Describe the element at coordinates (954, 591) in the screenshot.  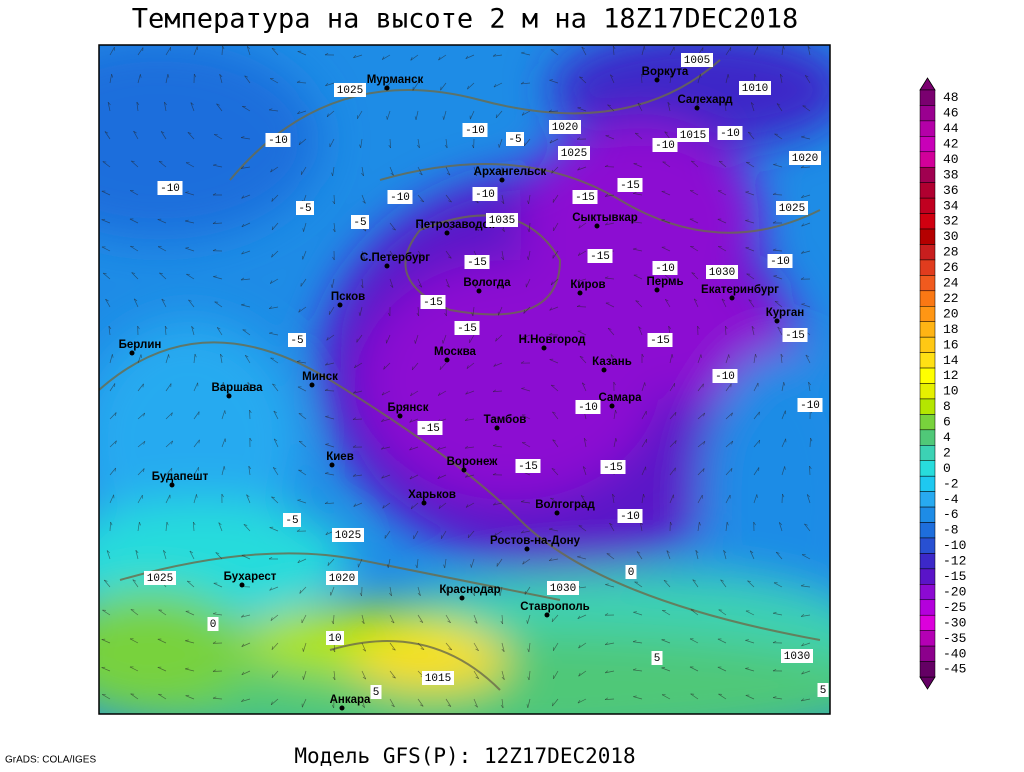
I see `colorbar-label: -20` at that location.